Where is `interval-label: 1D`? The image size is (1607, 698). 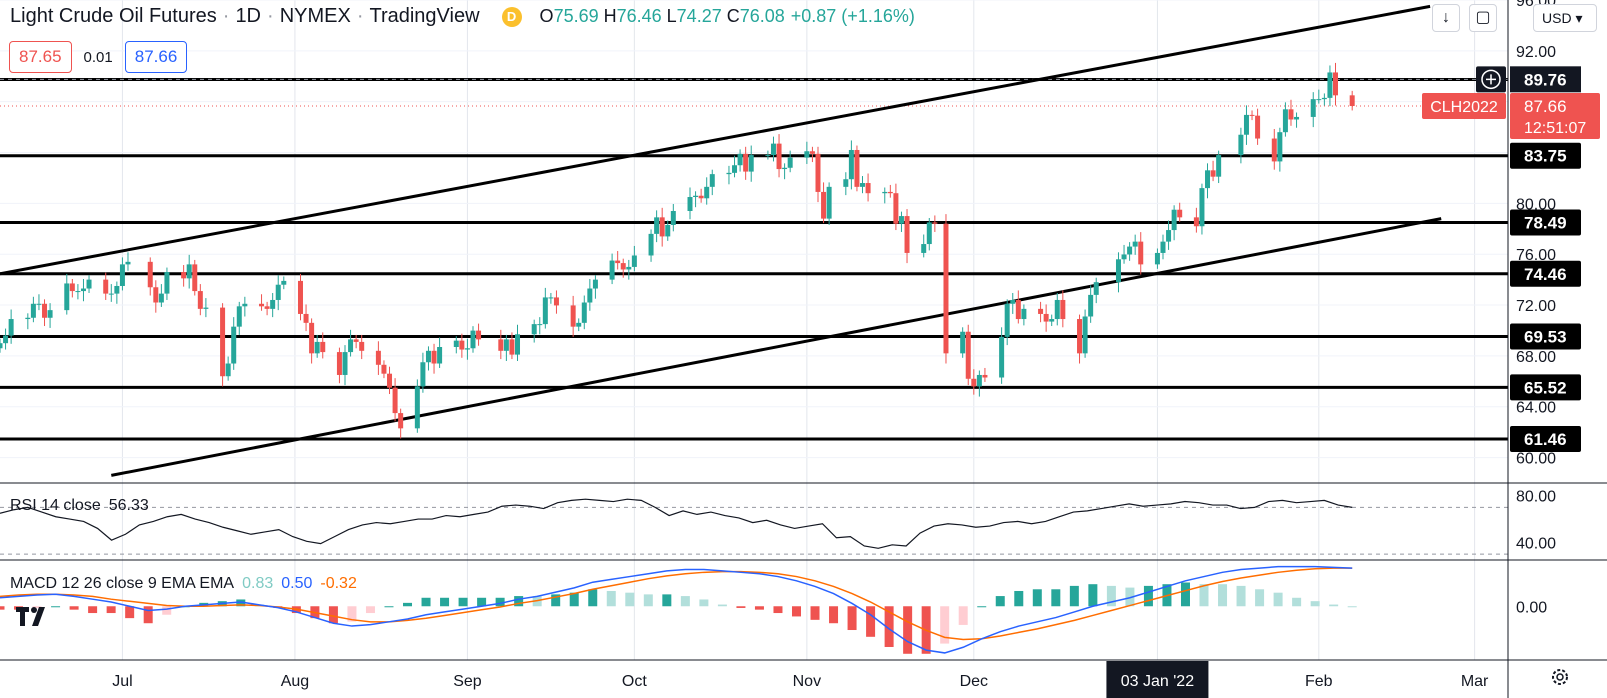 interval-label: 1D is located at coordinates (248, 16).